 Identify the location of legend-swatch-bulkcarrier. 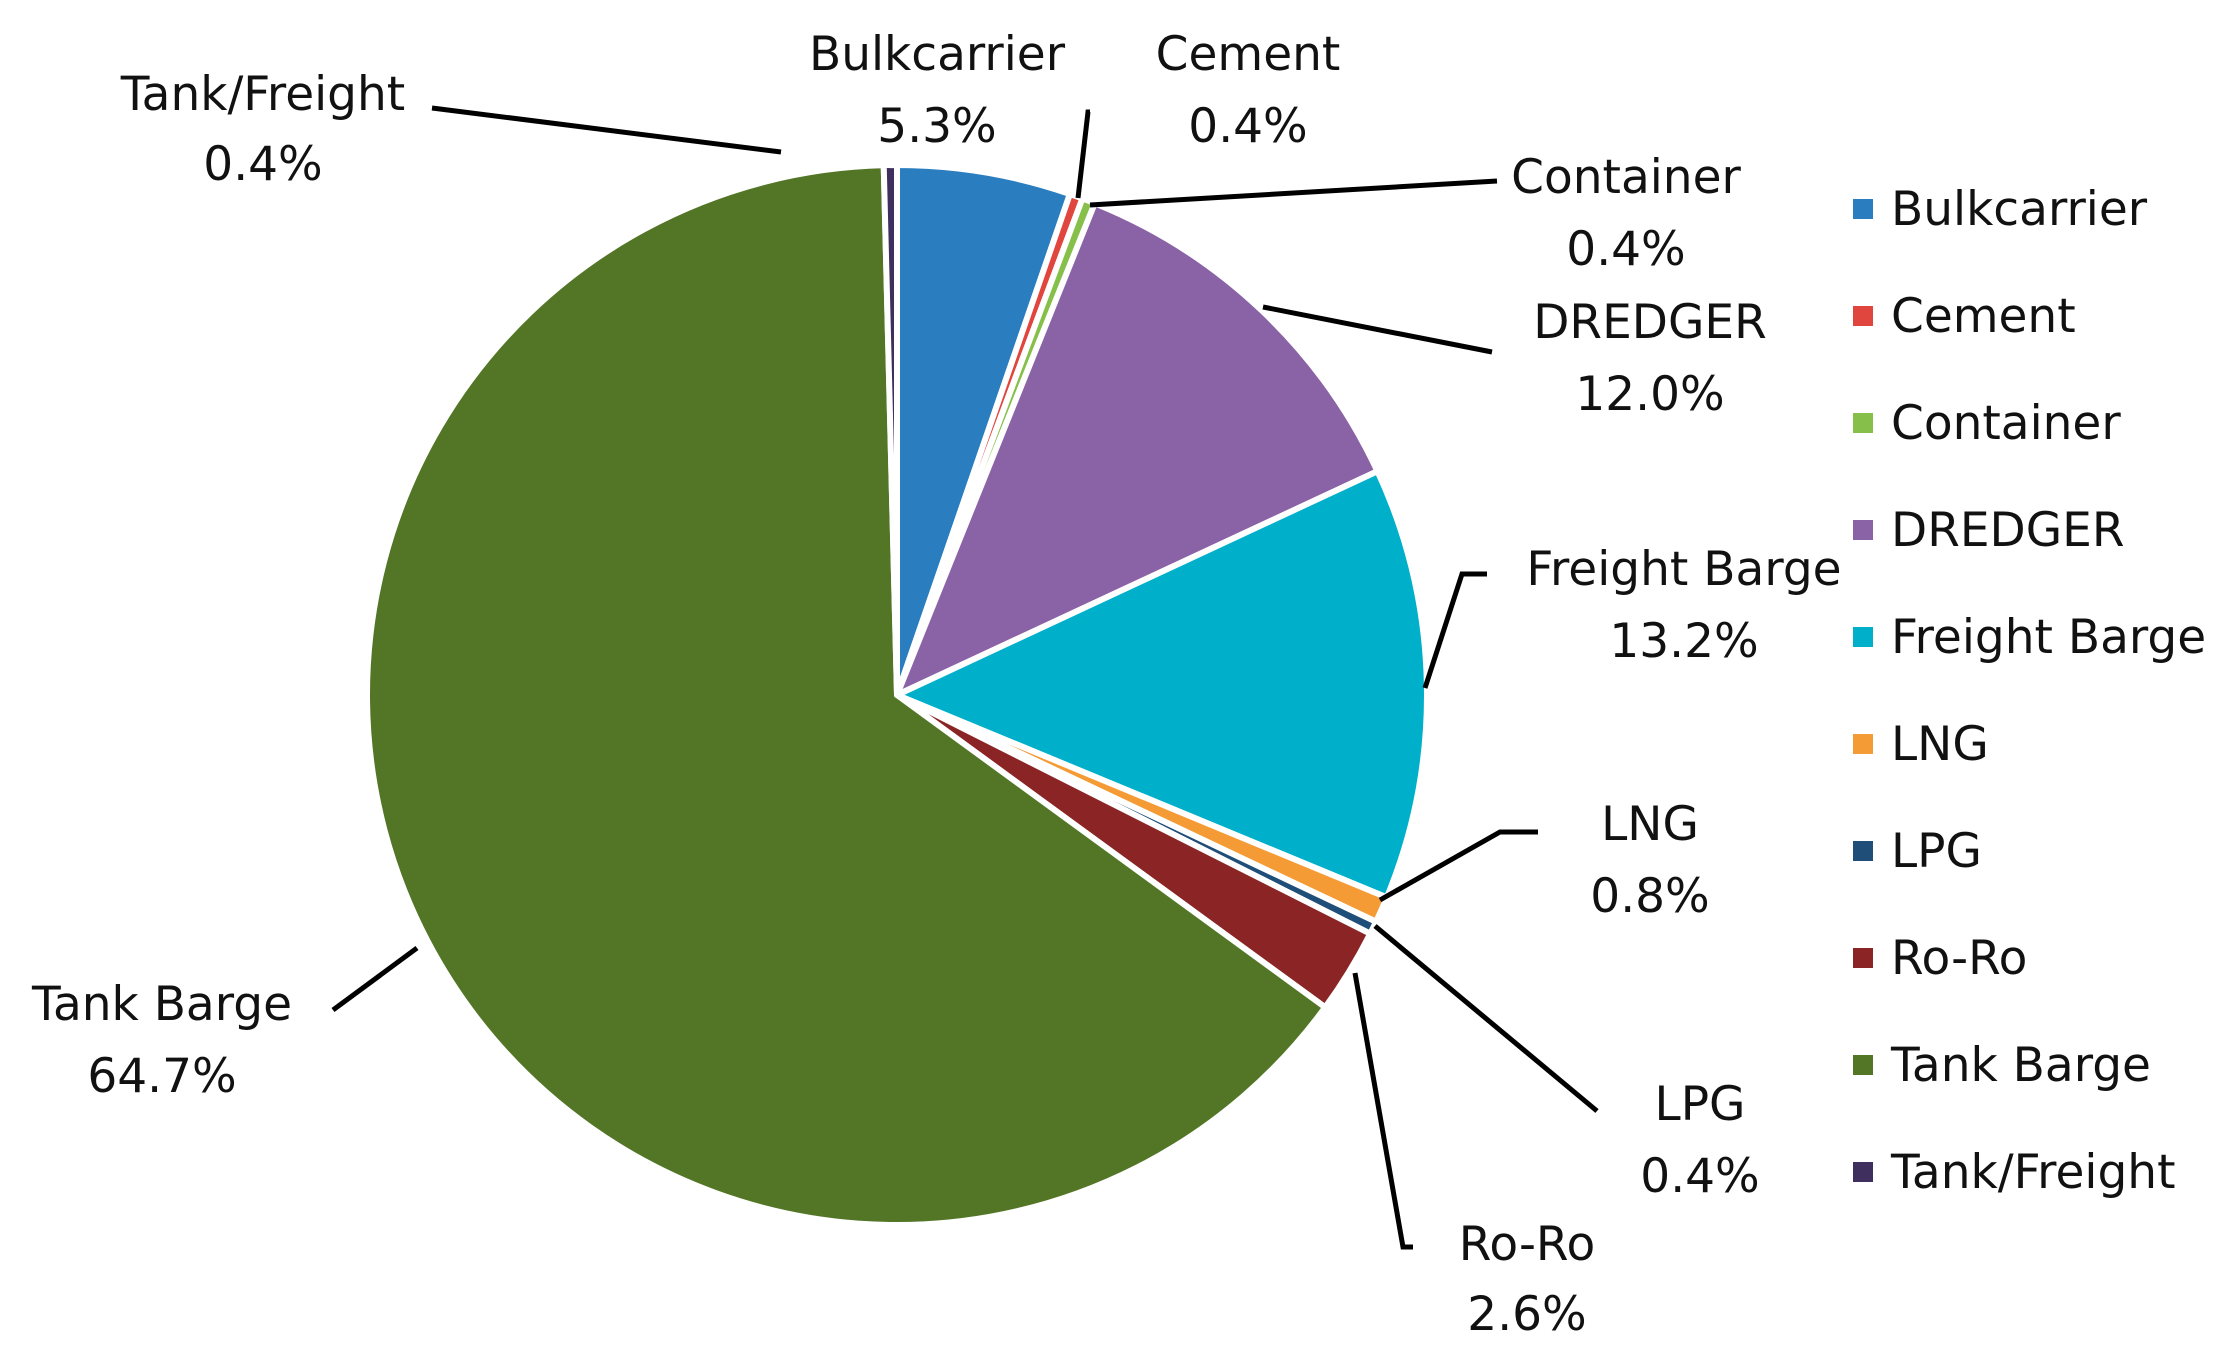
(1863, 209).